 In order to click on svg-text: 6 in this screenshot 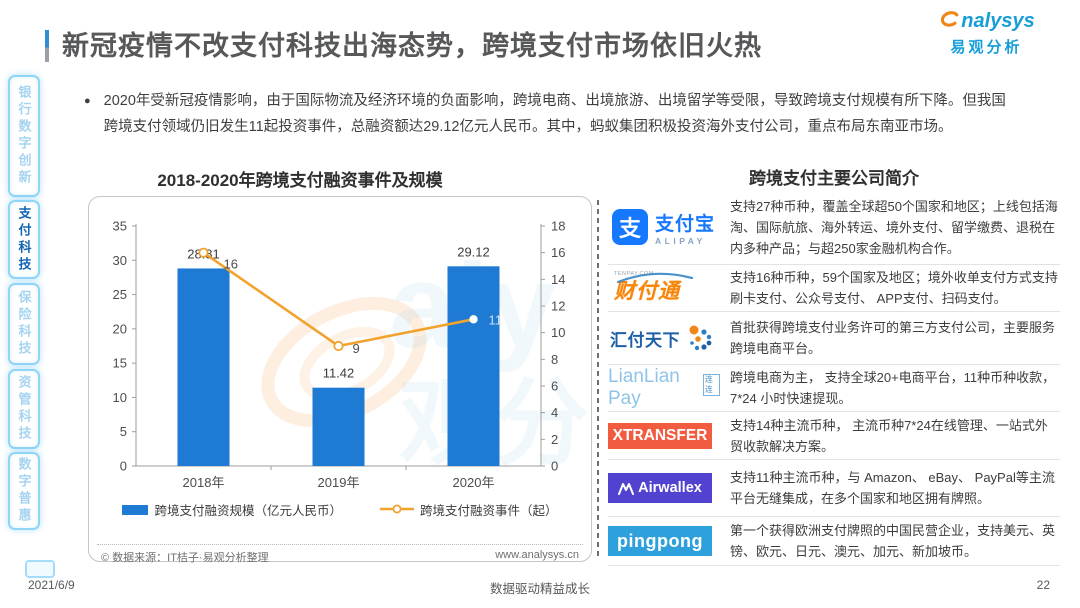, I will do `click(554, 386)`.